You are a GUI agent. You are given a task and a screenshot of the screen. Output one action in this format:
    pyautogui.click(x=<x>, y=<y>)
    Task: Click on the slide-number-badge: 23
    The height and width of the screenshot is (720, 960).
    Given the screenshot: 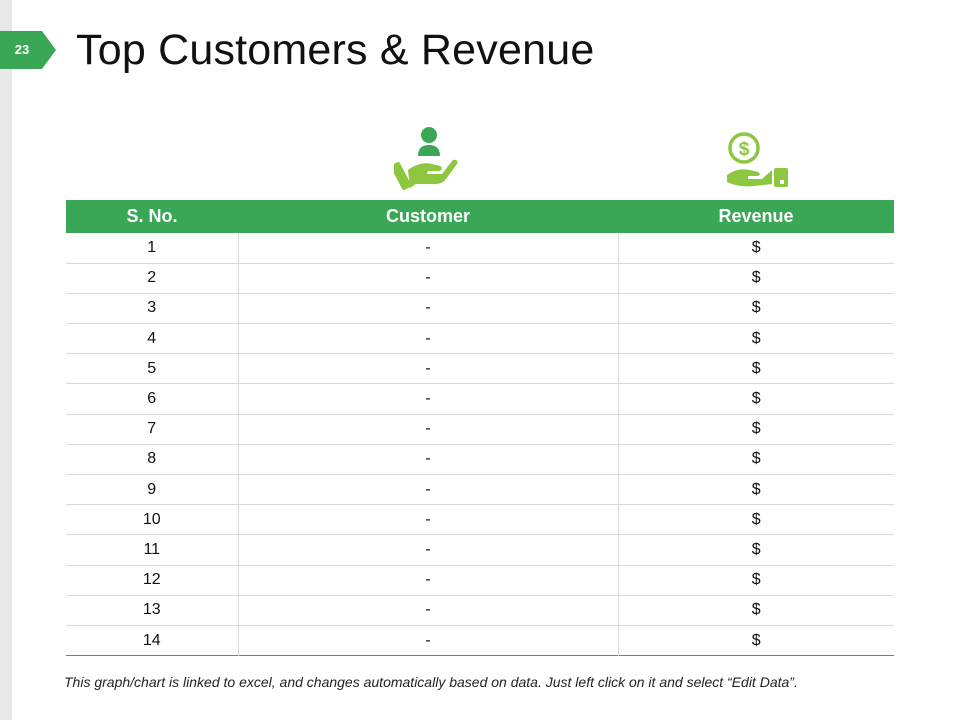 What is the action you would take?
    pyautogui.click(x=29, y=50)
    